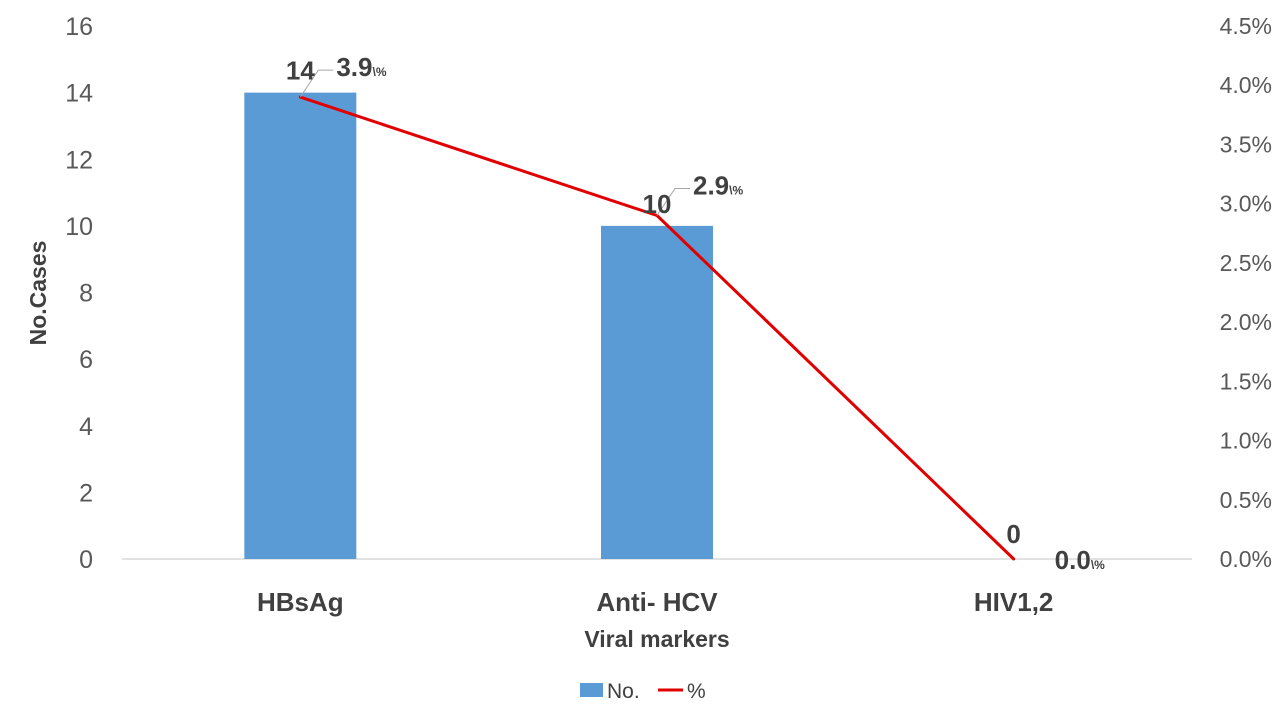  I want to click on y-tick-right-label: 2.0%, so click(1246, 322).